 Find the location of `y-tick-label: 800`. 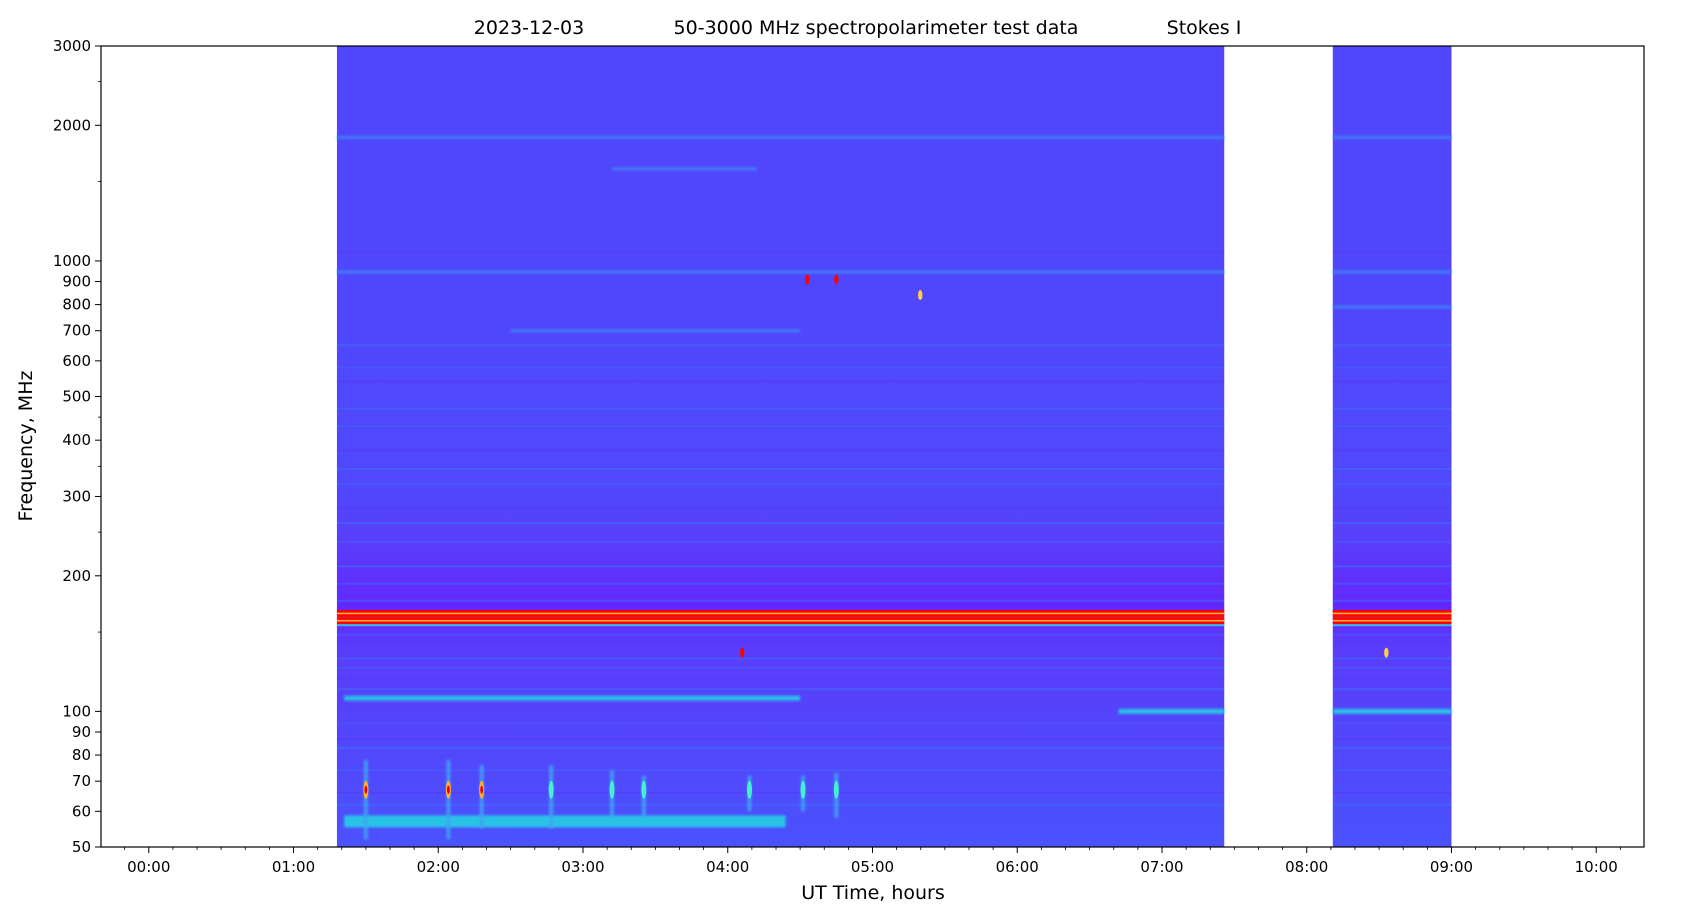

y-tick-label: 800 is located at coordinates (76, 305).